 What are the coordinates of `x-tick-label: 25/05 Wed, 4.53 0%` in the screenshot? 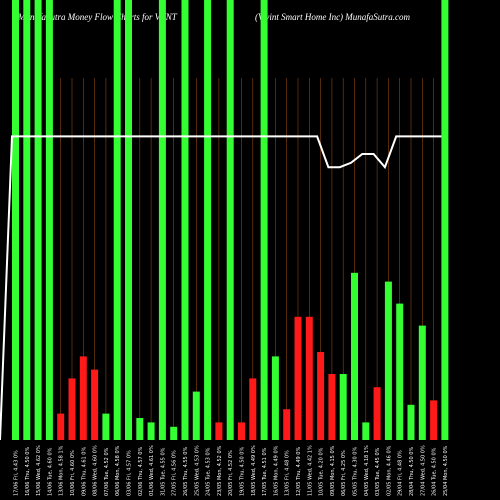 It's located at (197, 470).